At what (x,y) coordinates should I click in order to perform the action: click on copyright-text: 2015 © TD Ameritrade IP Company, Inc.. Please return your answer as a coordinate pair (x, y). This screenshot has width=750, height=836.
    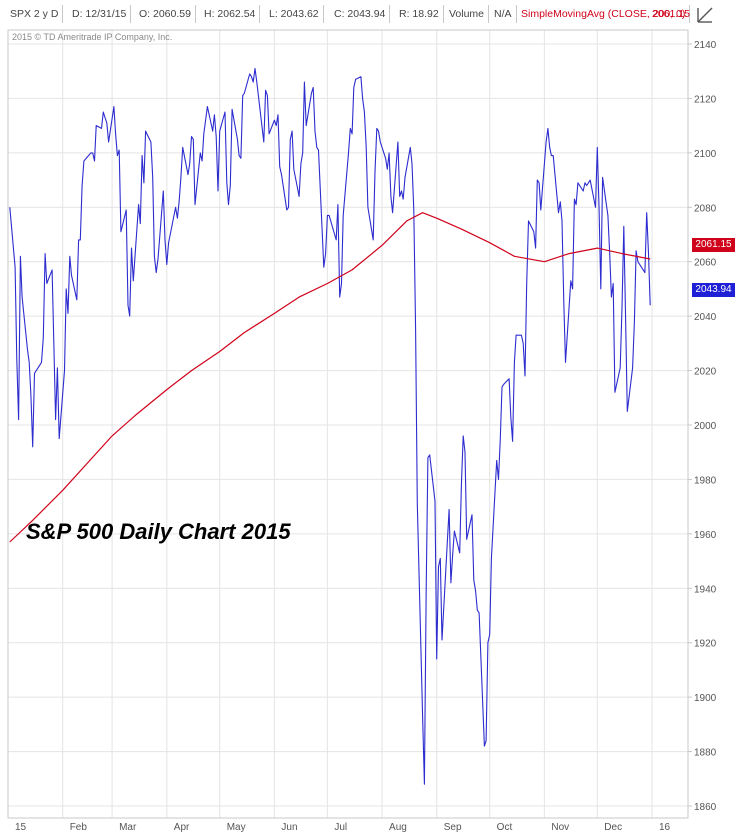
    Looking at the image, I should click on (92, 37).